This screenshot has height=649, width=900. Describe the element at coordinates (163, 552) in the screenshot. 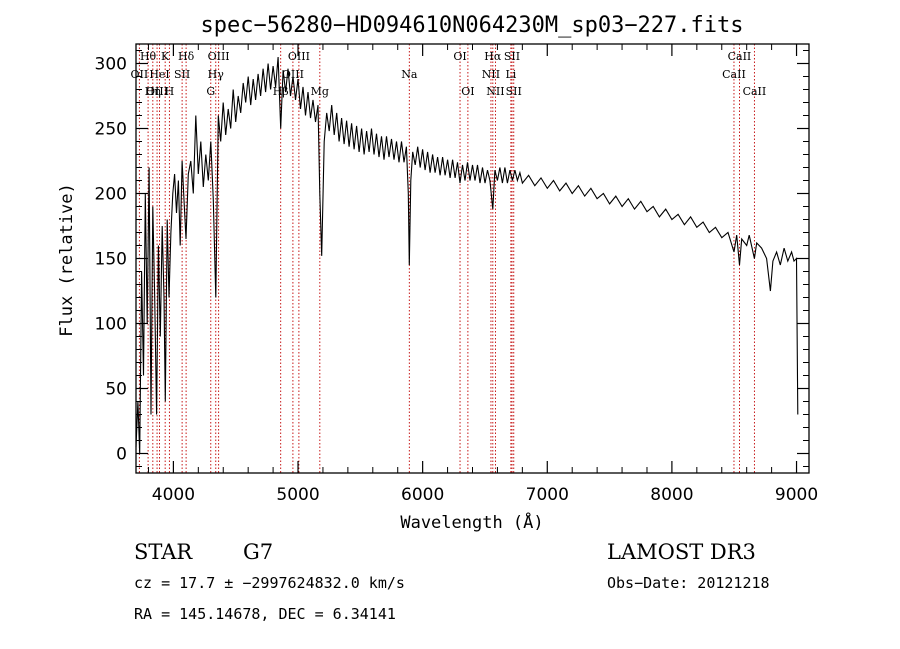

I see `object-class: STAR` at that location.